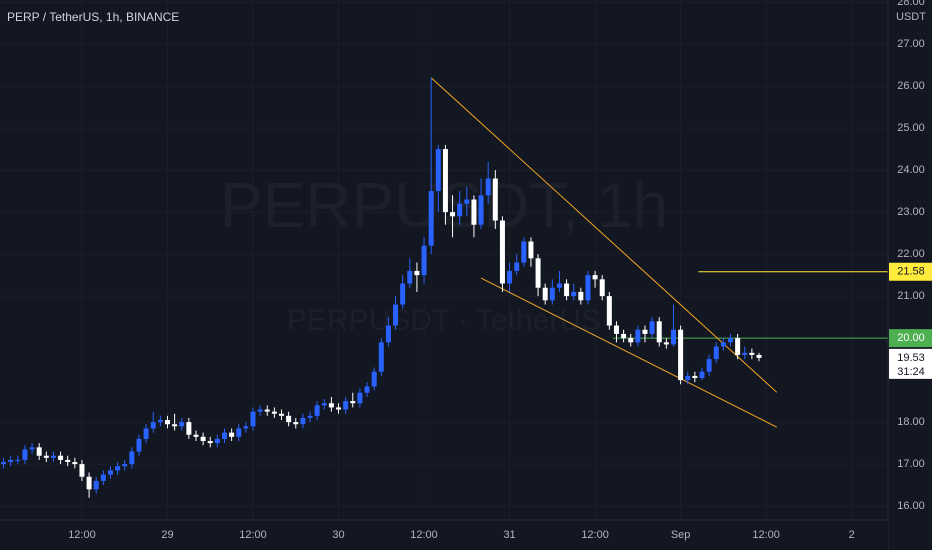 This screenshot has width=932, height=550. Describe the element at coordinates (629, 352) in the screenshot. I see `trend-line` at that location.